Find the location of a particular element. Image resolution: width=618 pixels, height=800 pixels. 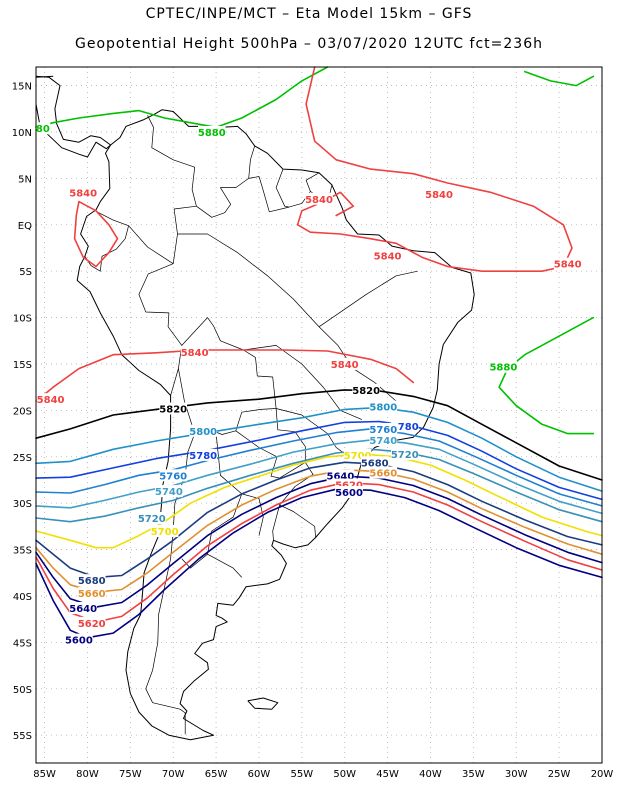

lon-tick-label: 20W is located at coordinates (602, 774).